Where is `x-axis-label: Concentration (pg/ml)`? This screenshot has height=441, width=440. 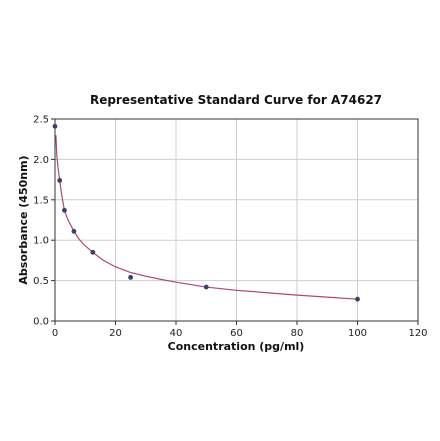
x-axis-label: Concentration (pg/ml) is located at coordinates (236, 346).